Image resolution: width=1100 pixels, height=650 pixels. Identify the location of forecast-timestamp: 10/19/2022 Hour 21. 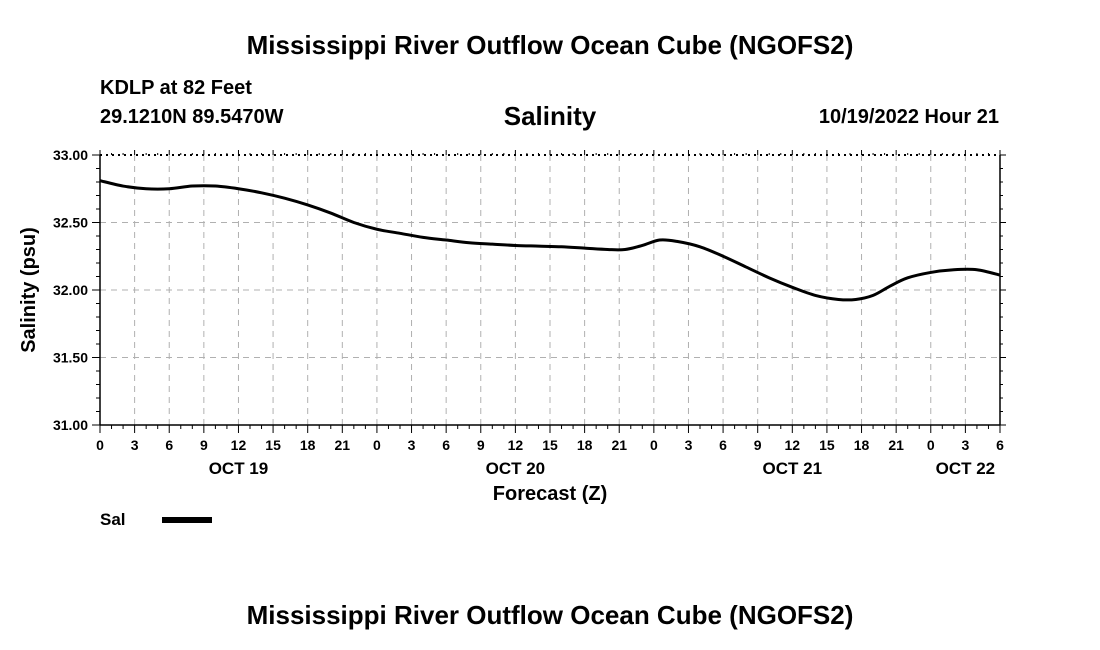
(908, 117).